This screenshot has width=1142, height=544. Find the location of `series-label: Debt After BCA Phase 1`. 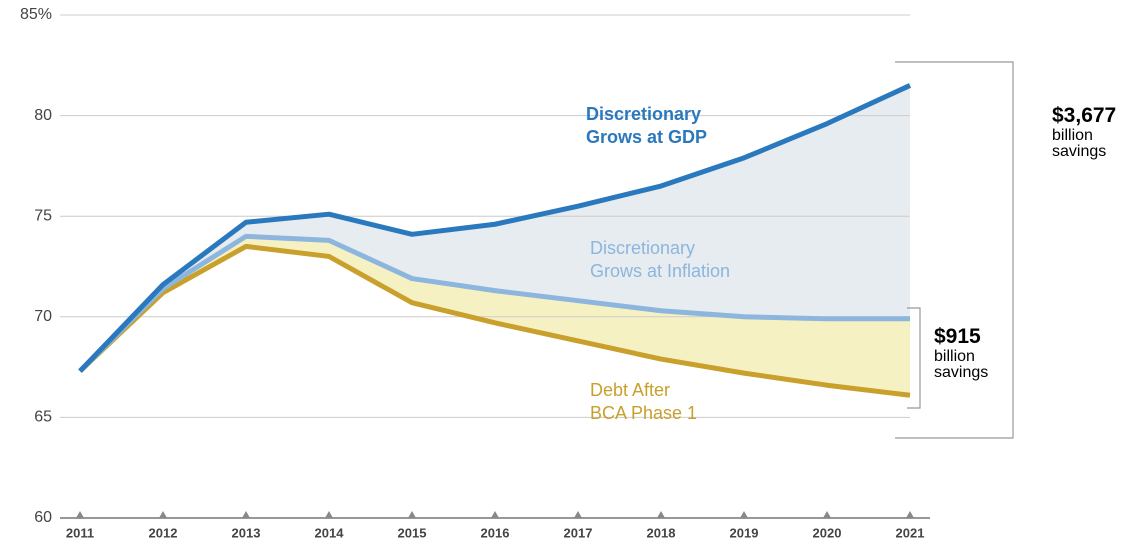

series-label: Debt After BCA Phase 1 is located at coordinates (644, 401).